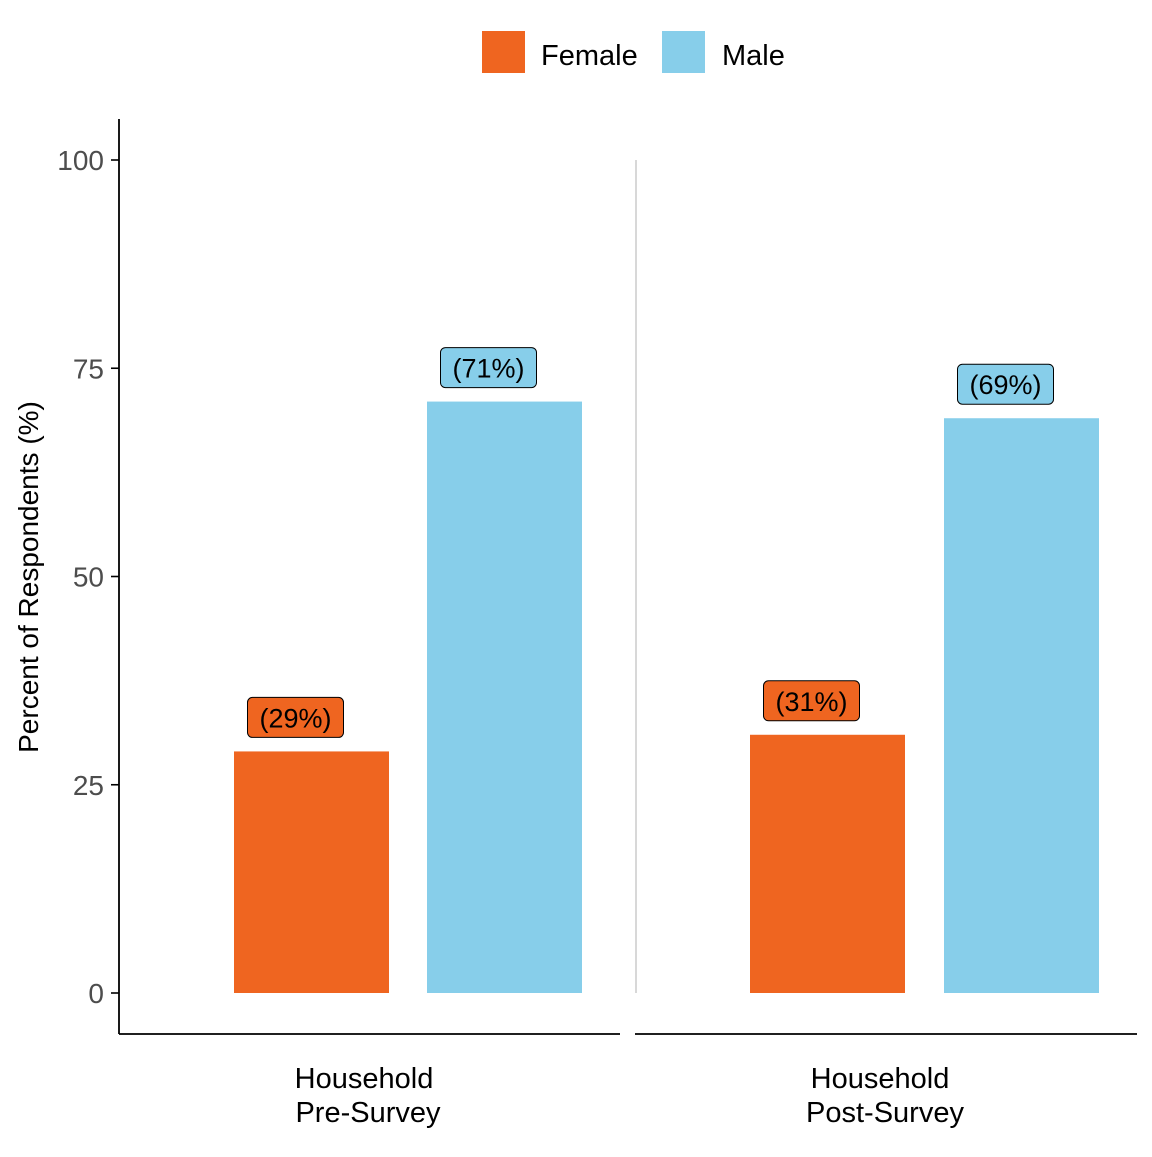  Describe the element at coordinates (368, 1113) in the screenshot. I see `facet-label-pre-line2: Pre-Survey` at that location.